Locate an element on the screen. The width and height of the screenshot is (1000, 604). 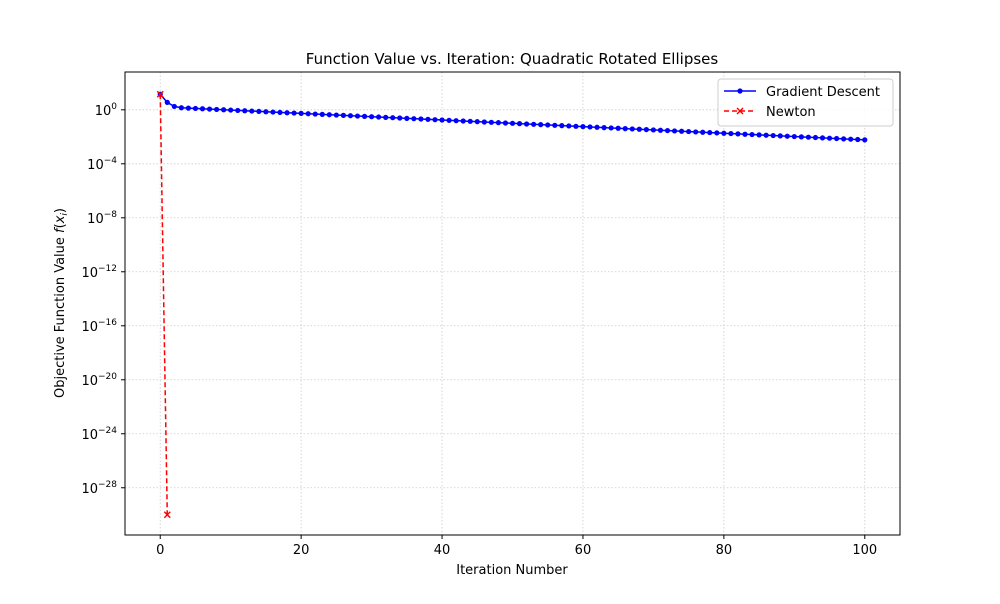
legend-label-newton: Newton is located at coordinates (791, 112).